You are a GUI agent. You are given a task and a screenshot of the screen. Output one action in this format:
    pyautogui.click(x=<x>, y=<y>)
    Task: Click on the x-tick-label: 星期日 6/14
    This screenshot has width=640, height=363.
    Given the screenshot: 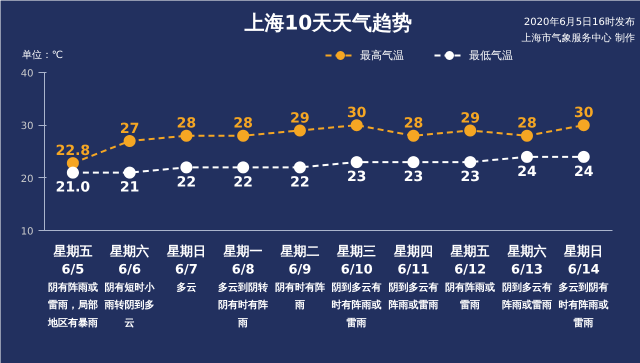 What is the action you would take?
    pyautogui.click(x=583, y=261)
    